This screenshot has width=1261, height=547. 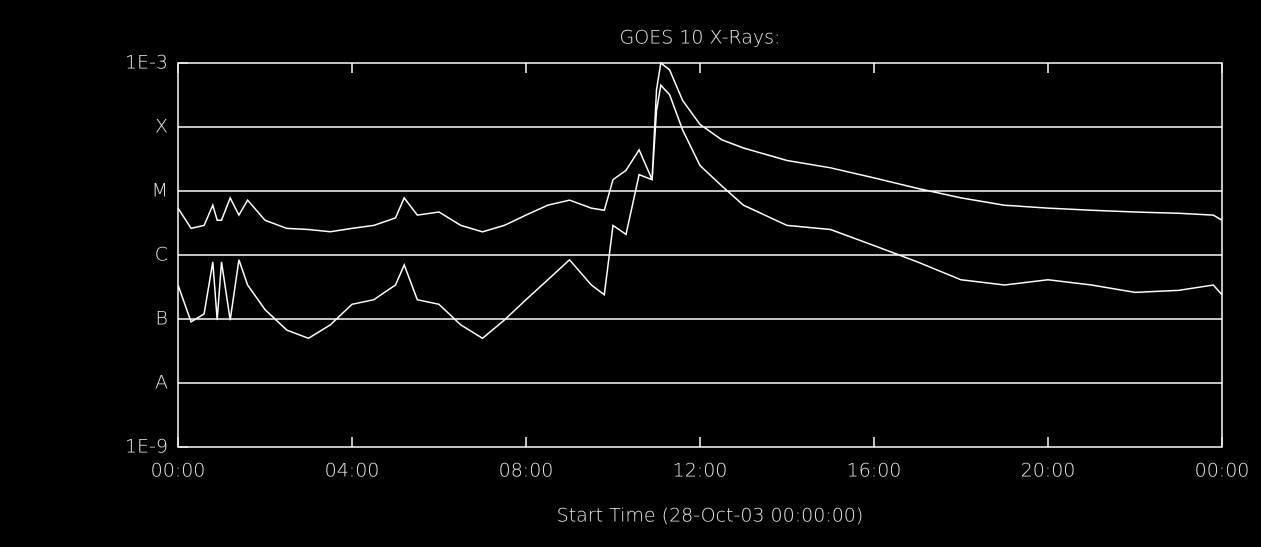 What do you see at coordinates (700, 38) in the screenshot?
I see `chart-title: GOES 10 X-Rays:` at bounding box center [700, 38].